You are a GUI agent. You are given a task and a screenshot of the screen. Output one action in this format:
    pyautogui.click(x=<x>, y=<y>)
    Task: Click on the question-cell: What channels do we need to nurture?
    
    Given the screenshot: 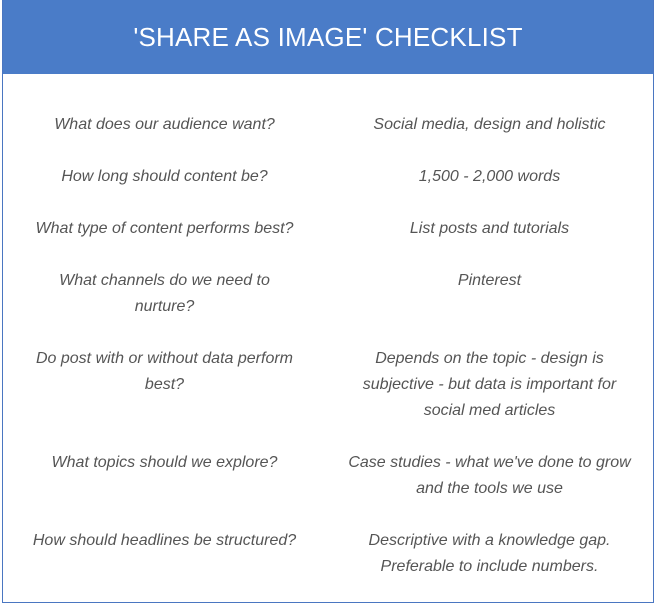 What is the action you would take?
    pyautogui.click(x=164, y=293)
    